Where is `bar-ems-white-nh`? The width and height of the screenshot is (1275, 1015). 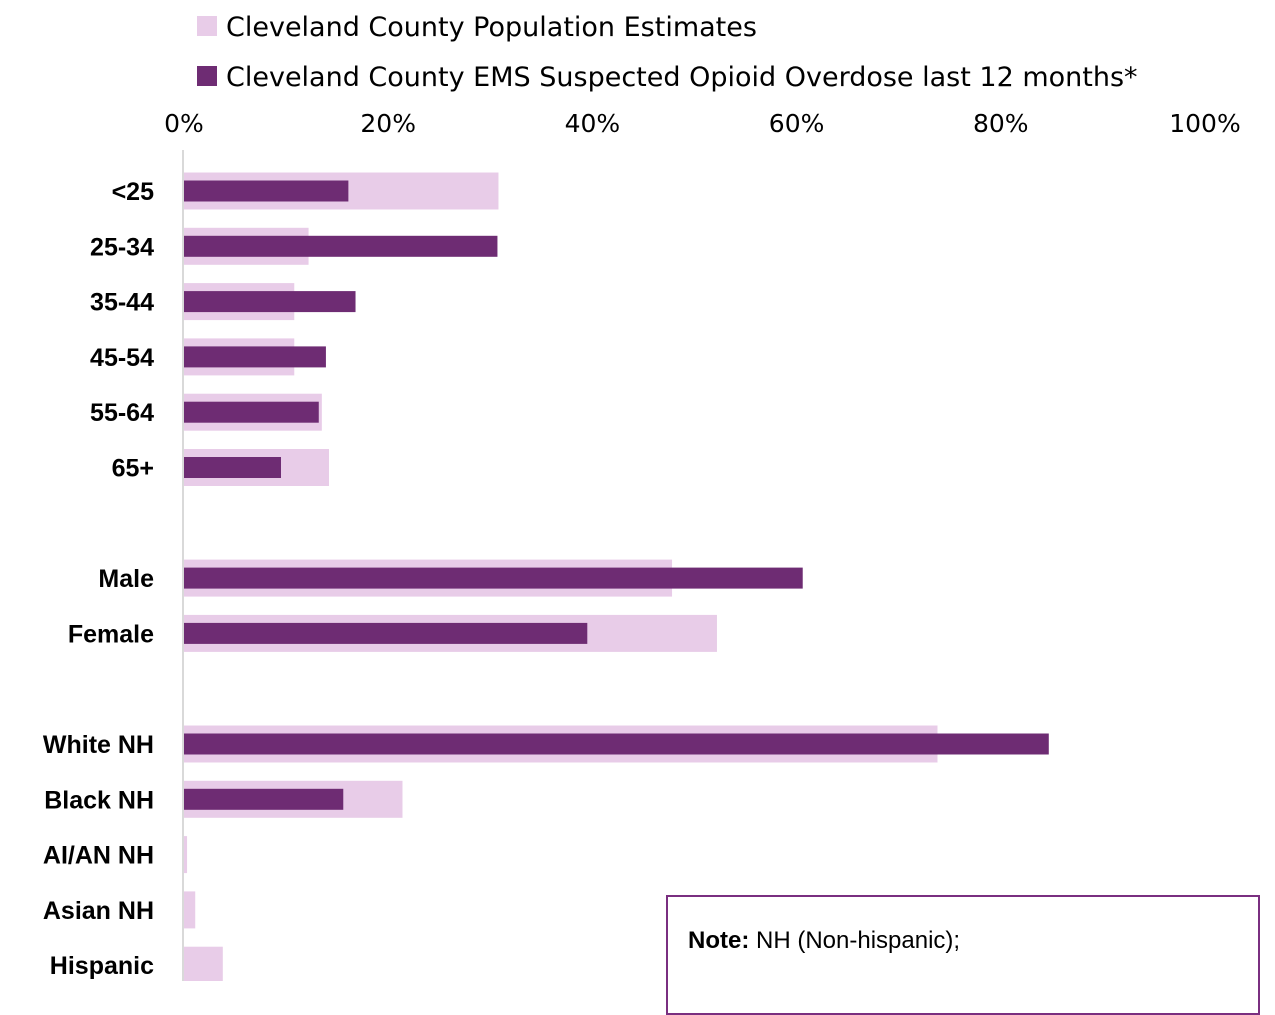 bar-ems-white-nh is located at coordinates (616, 744).